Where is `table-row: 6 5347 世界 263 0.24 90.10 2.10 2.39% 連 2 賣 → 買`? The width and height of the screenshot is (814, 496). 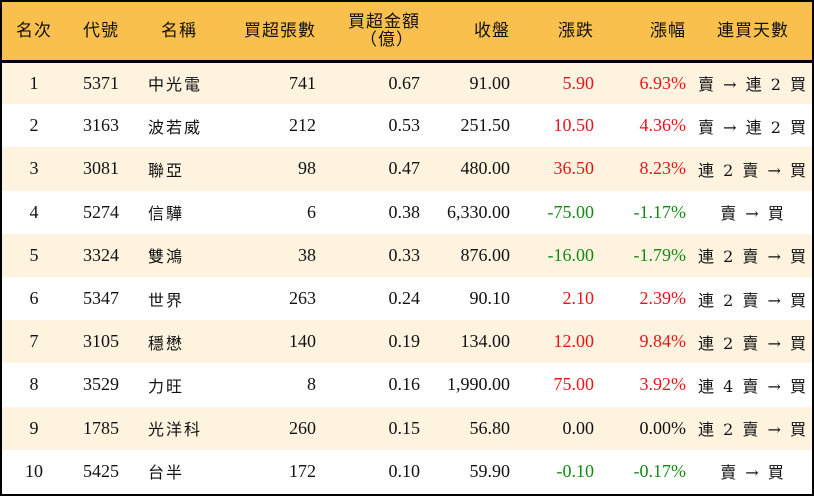
table-row: 6 5347 世界 263 0.24 90.10 2.10 2.39% 連 2 賣 → 買 is located at coordinates (407, 298).